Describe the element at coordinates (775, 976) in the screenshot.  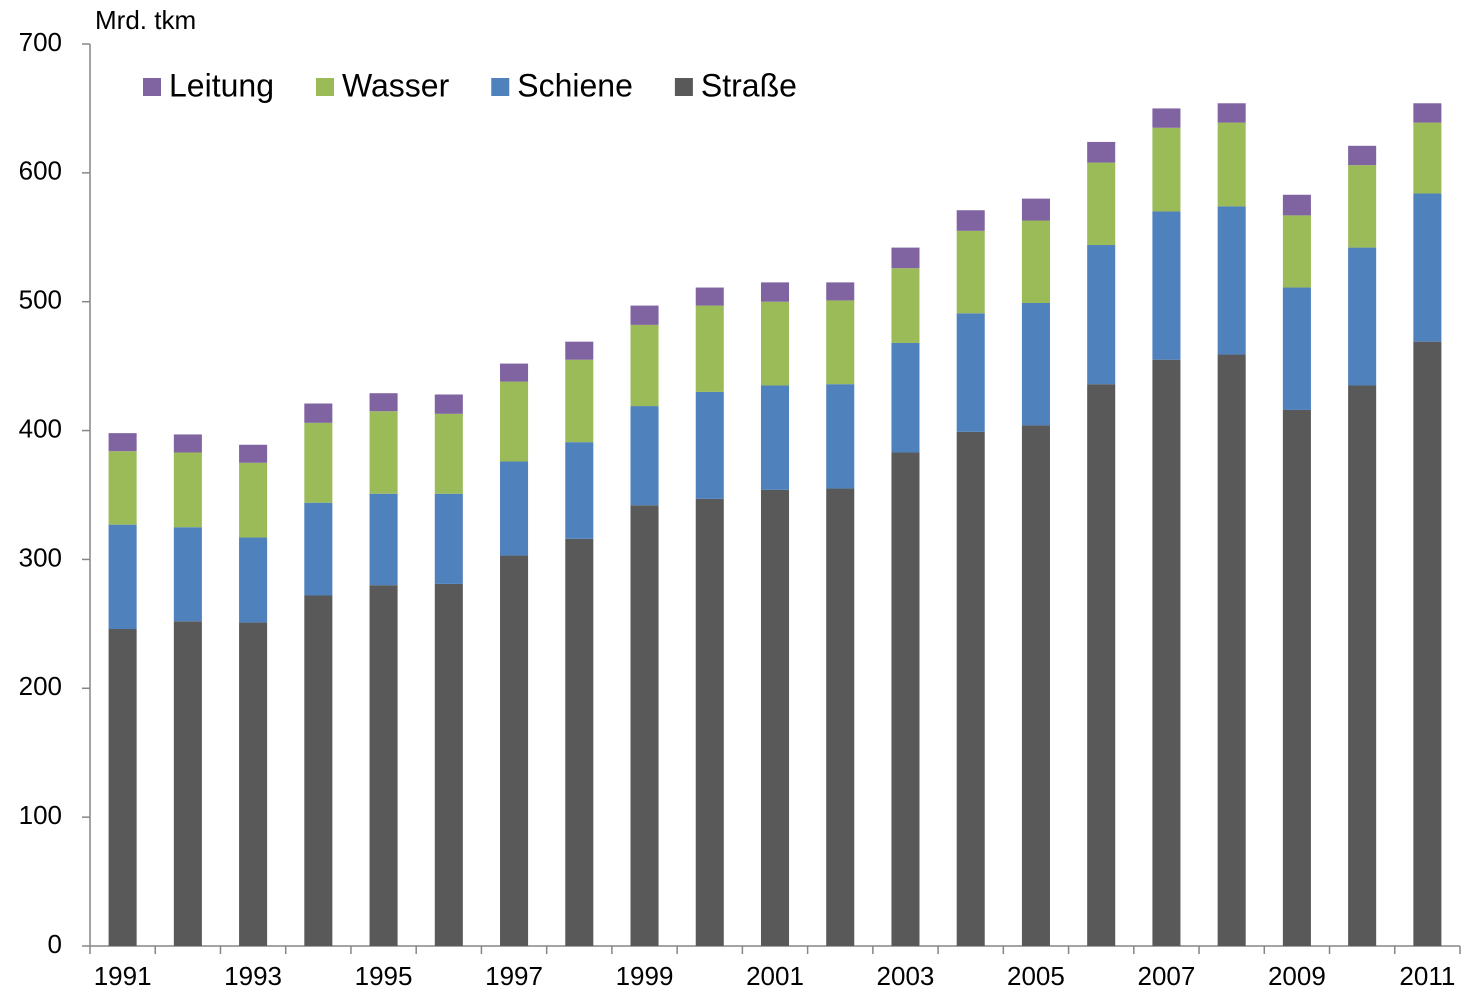
I see `x-tick-label: 2001` at that location.